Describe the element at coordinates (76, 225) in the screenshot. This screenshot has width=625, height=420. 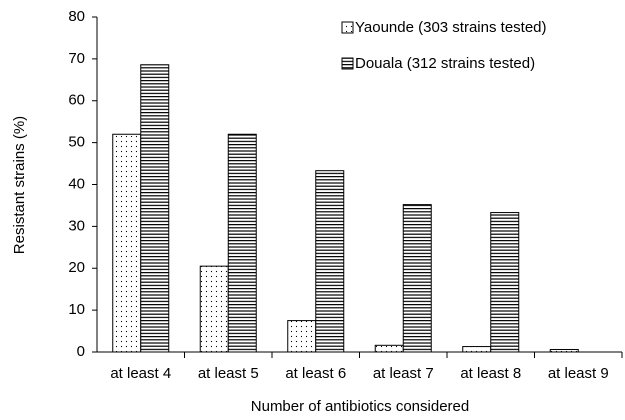
I see `y-tick-label: 30` at that location.